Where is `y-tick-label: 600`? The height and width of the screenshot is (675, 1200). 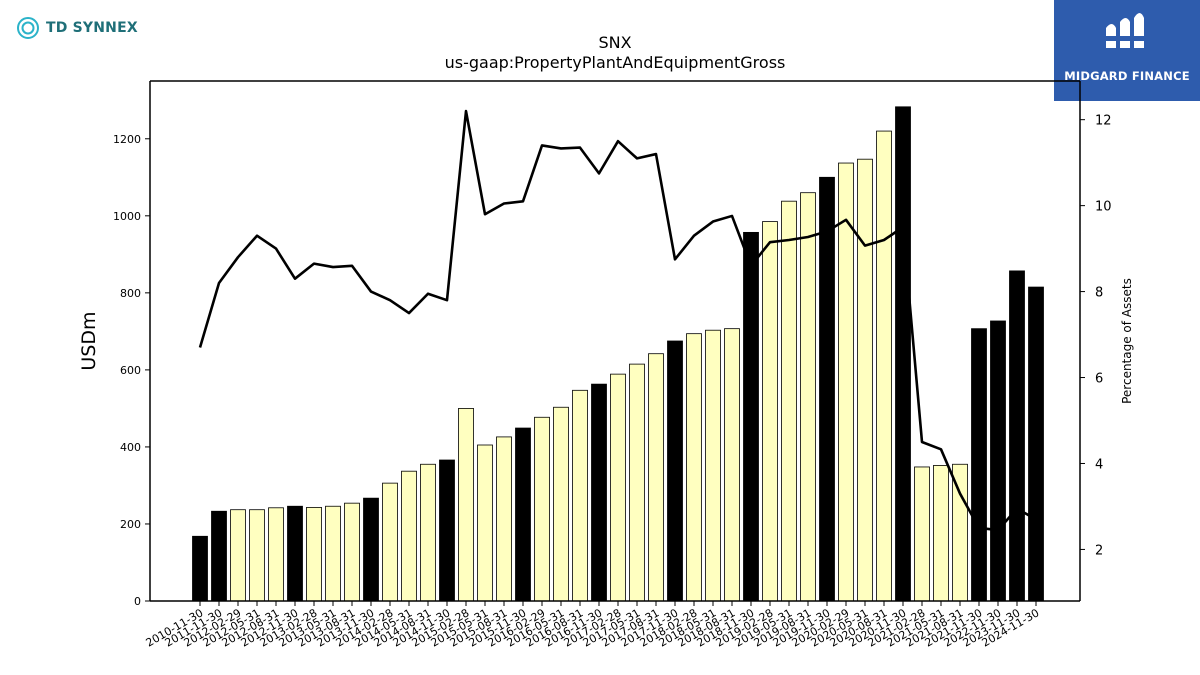 y-tick-label: 600 is located at coordinates (130, 370).